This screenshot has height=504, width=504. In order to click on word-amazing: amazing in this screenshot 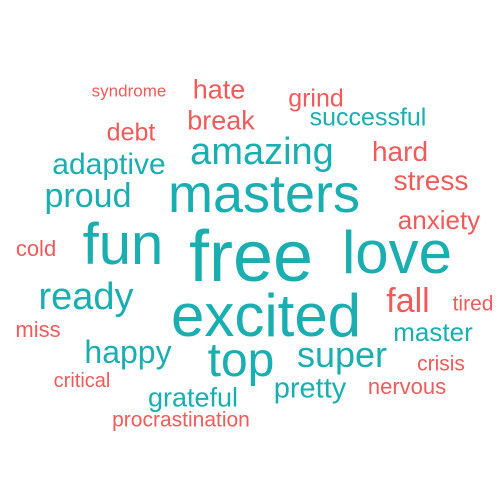, I will do `click(262, 152)`.